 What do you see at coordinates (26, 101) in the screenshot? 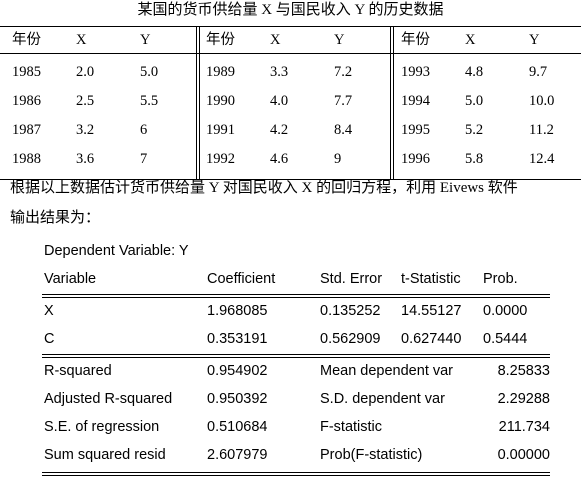
I see `cell-year: 1986` at bounding box center [26, 101].